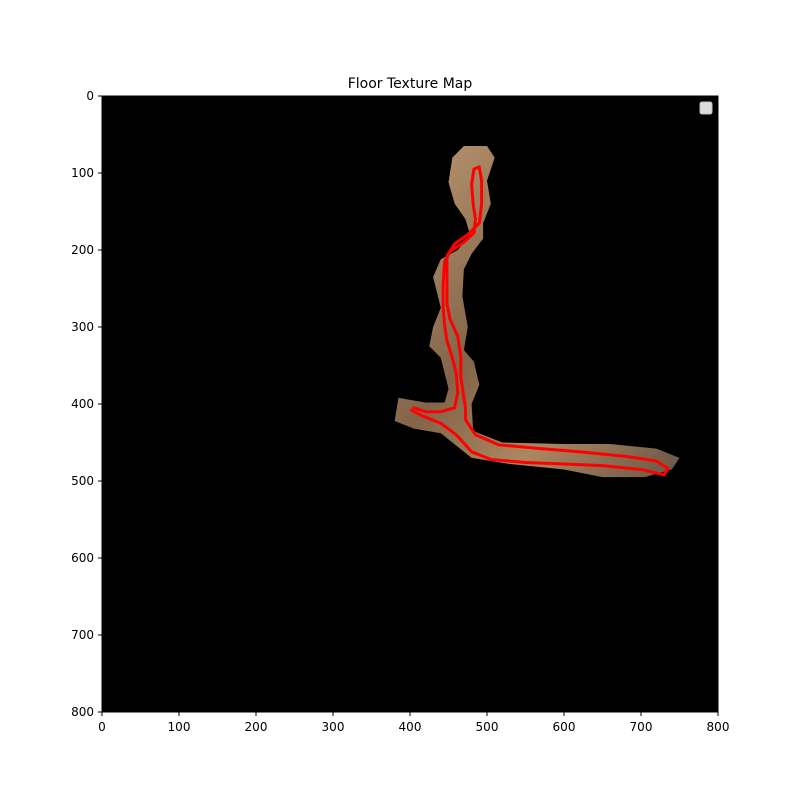  I want to click on x-tick-label: 800, so click(718, 727).